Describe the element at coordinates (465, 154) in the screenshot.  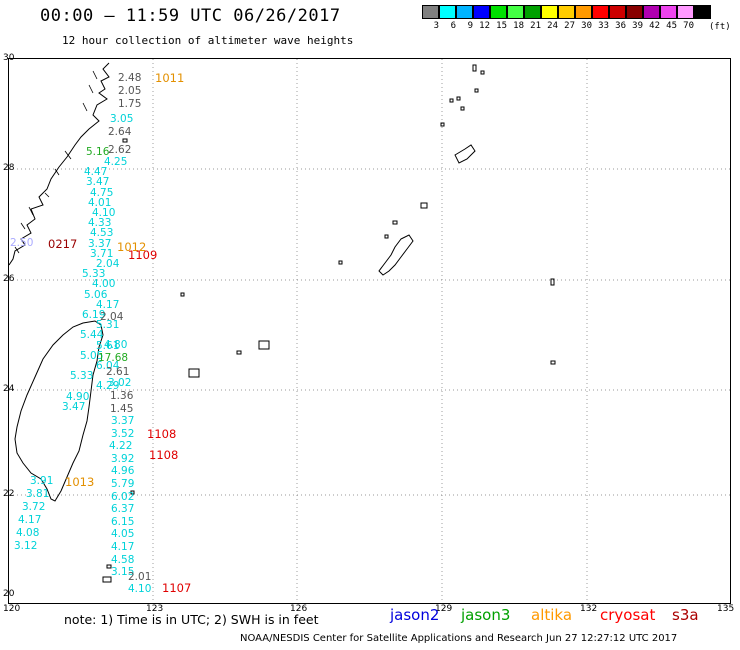
I see `amami-island` at that location.